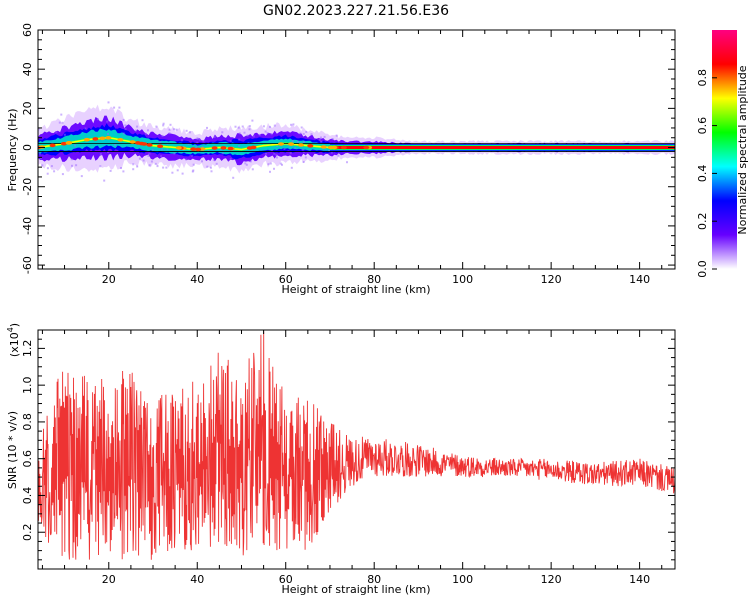 This screenshot has height=600, width=750. What do you see at coordinates (702, 269) in the screenshot?
I see `colorbar-tick-label: 0.0` at bounding box center [702, 269].